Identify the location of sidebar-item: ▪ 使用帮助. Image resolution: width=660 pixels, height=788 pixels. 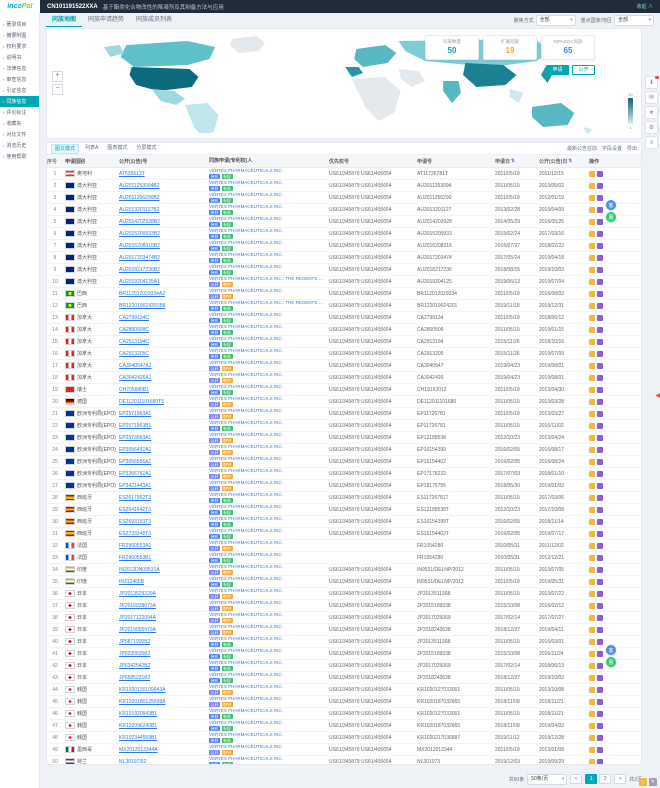
(19, 156).